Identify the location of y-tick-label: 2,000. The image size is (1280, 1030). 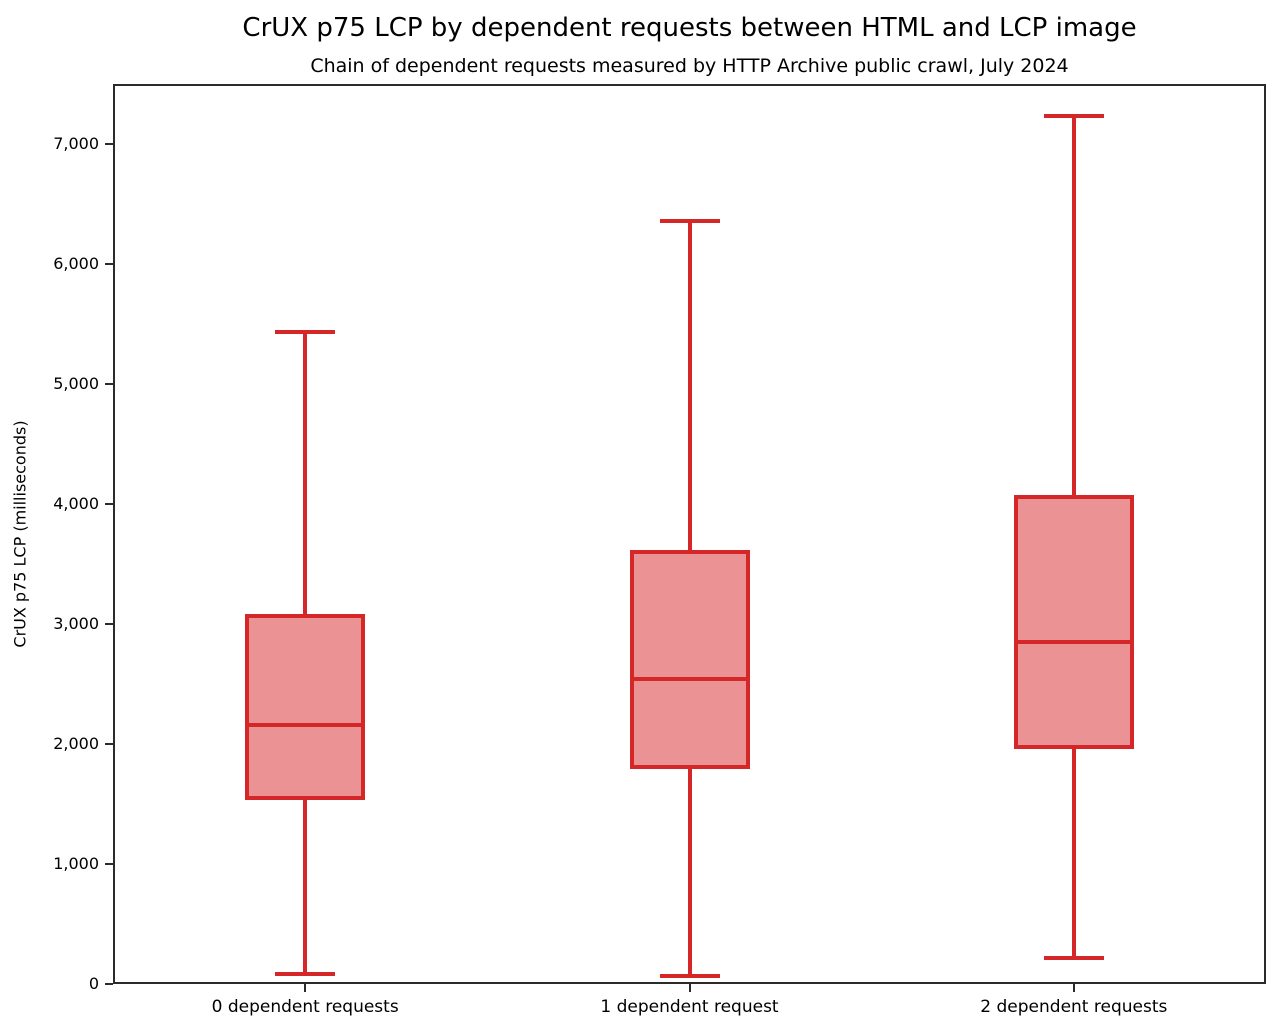
(76, 743).